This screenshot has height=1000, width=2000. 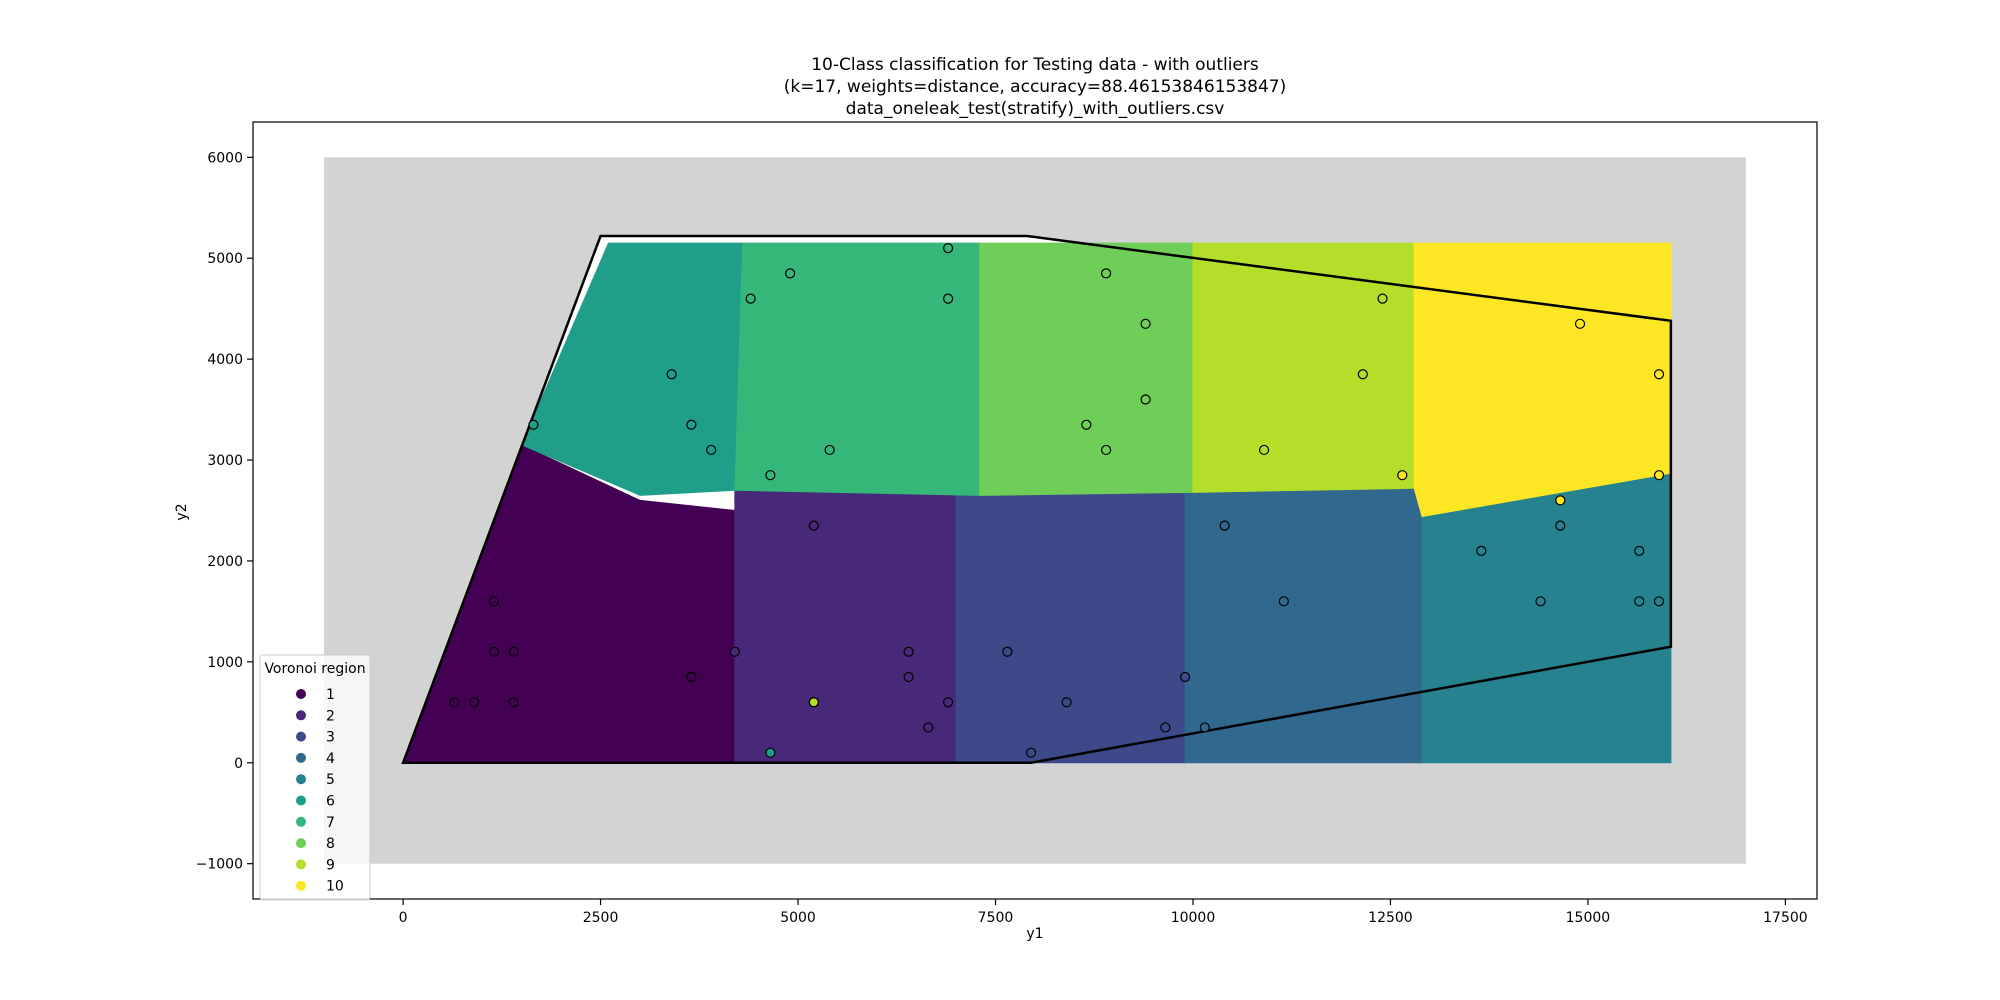 I want to click on x-tick-label-5000: 5000, so click(x=798, y=918).